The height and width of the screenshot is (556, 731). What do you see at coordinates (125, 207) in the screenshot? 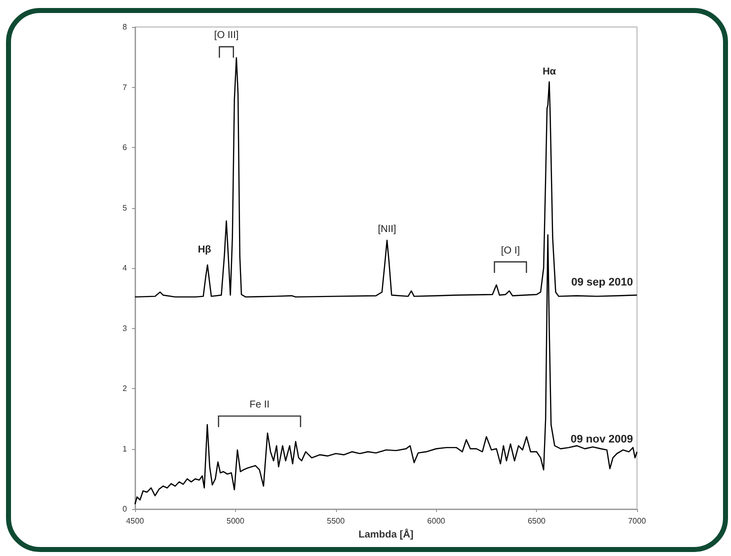
I see `y-tick-label: 5` at bounding box center [125, 207].